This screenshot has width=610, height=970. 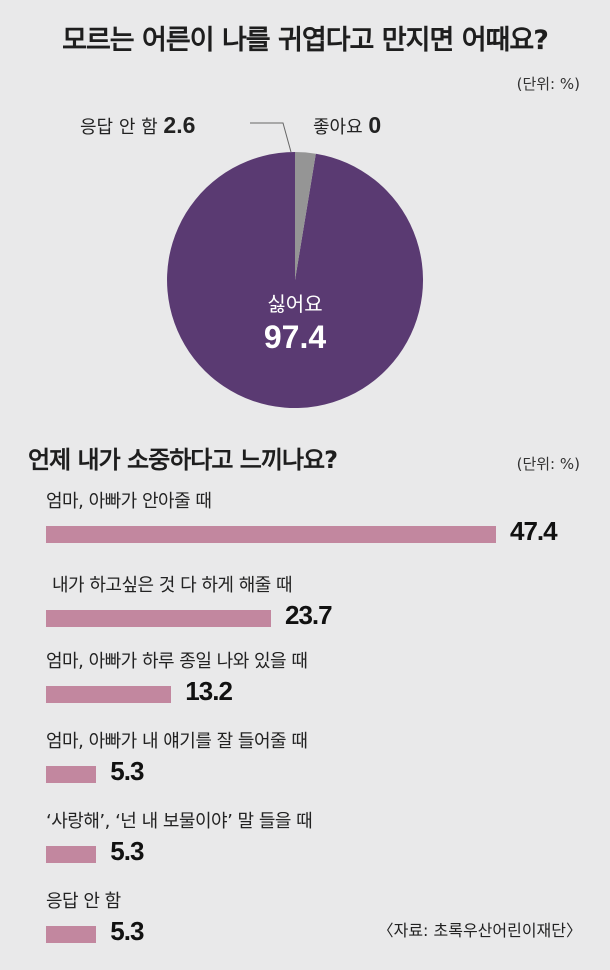 I want to click on pie-label-like: 좋아요 0, so click(x=347, y=125).